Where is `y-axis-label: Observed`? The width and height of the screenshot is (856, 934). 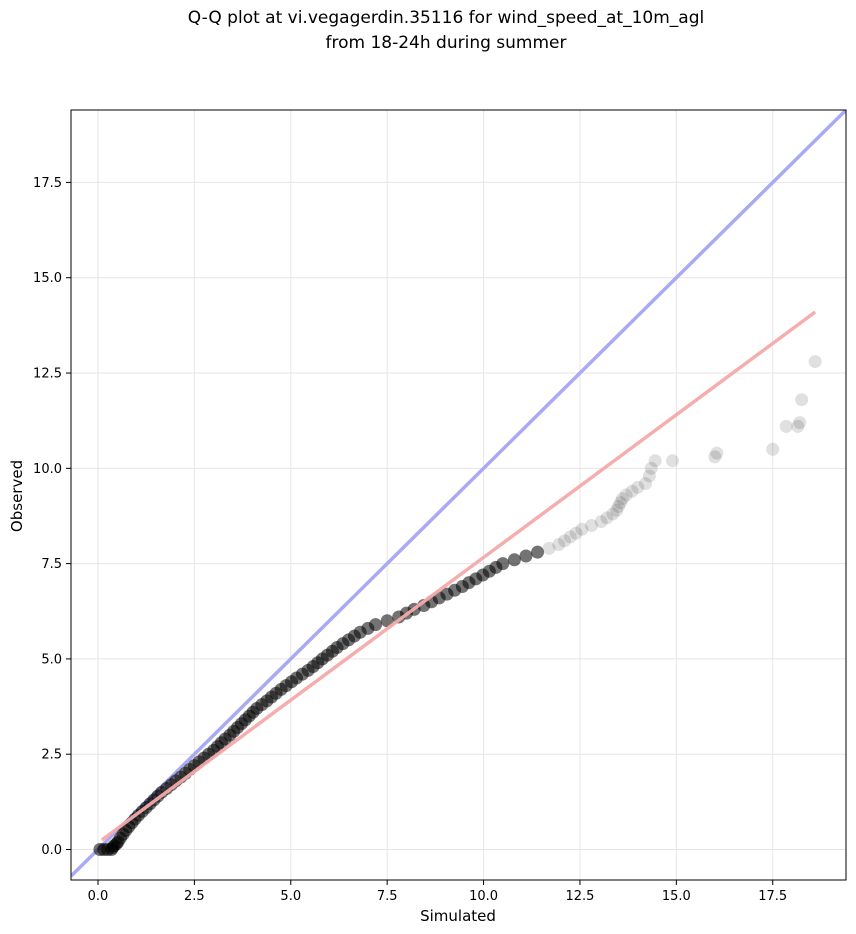 y-axis-label: Observed is located at coordinates (17, 496).